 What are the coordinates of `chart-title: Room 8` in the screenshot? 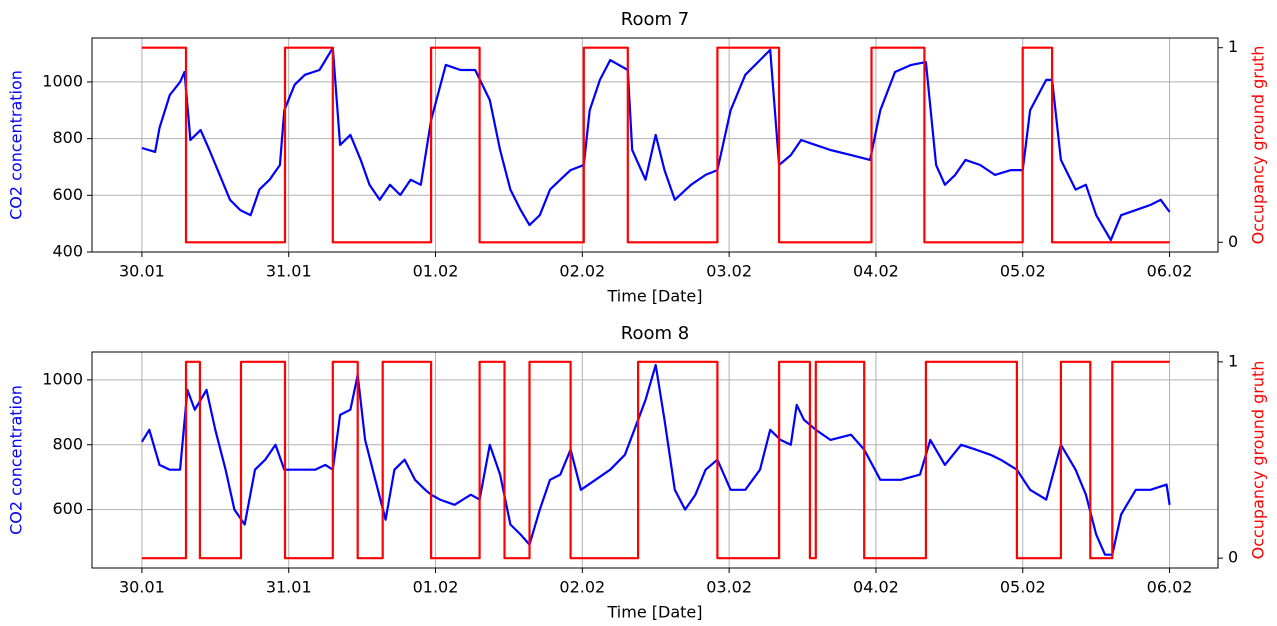 It's located at (655, 333).